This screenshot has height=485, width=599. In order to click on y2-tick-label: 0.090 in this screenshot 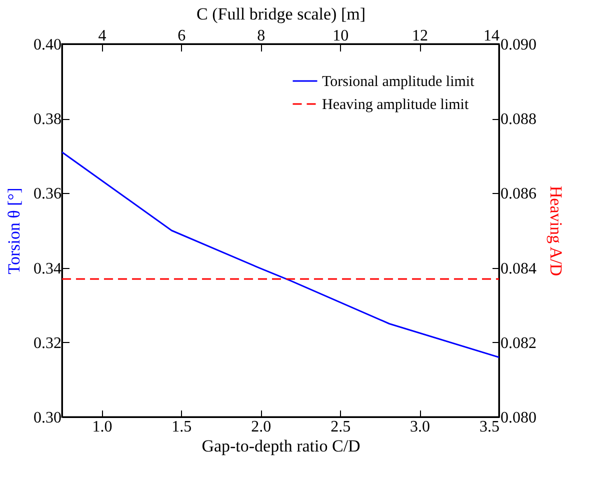, I will do `click(518, 45)`.